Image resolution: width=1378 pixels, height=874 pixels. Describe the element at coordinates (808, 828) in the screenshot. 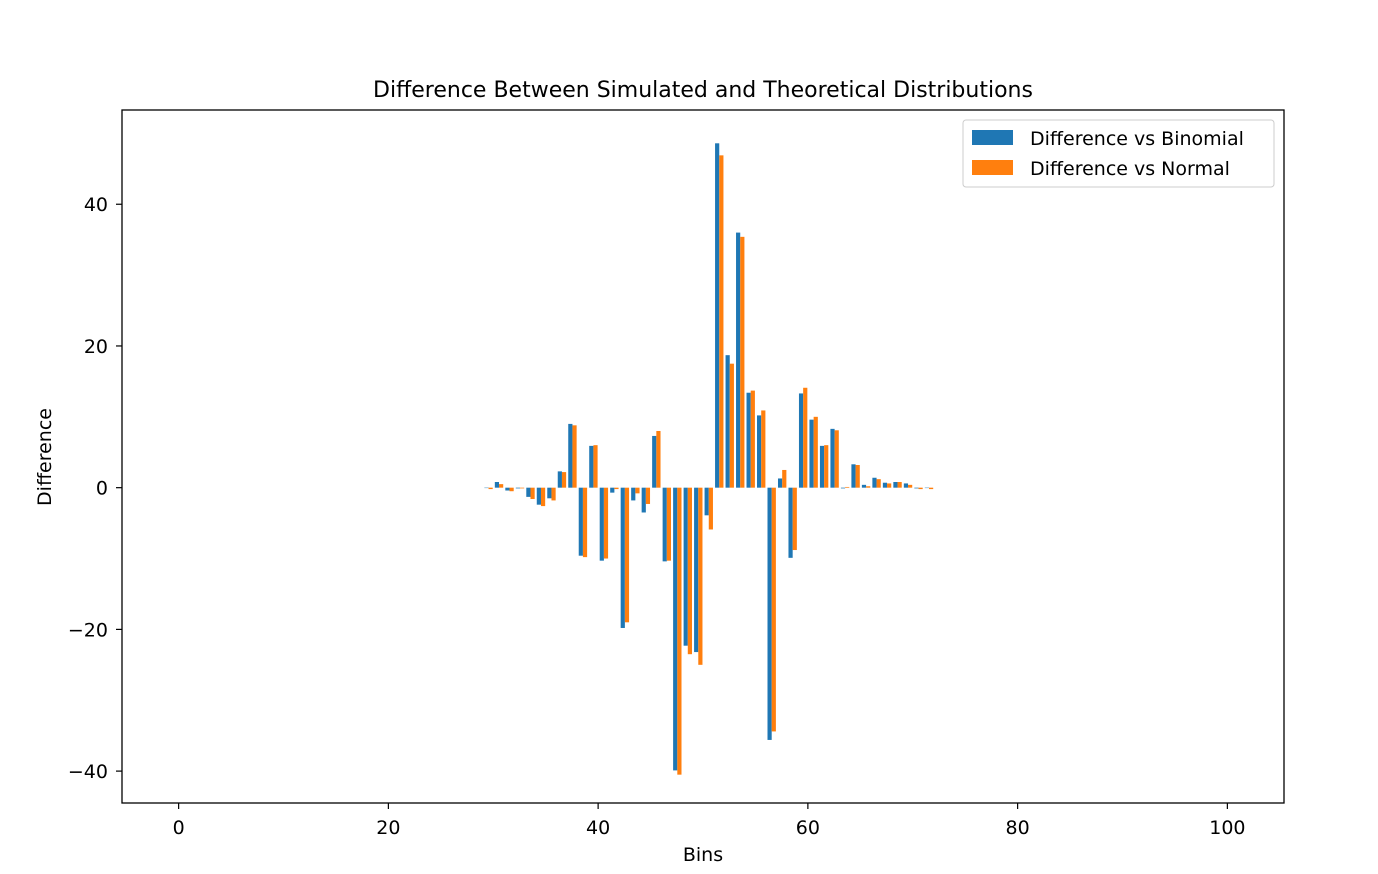

I see `x-tick-label-60: 60` at that location.